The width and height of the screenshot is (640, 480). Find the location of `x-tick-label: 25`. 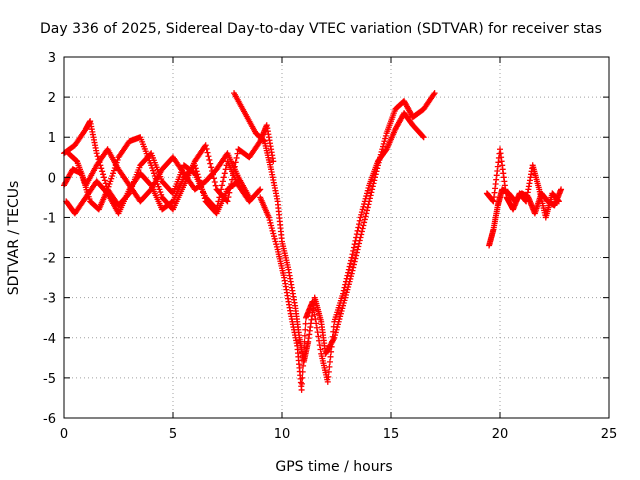

x-tick-label: 25 is located at coordinates (609, 434).